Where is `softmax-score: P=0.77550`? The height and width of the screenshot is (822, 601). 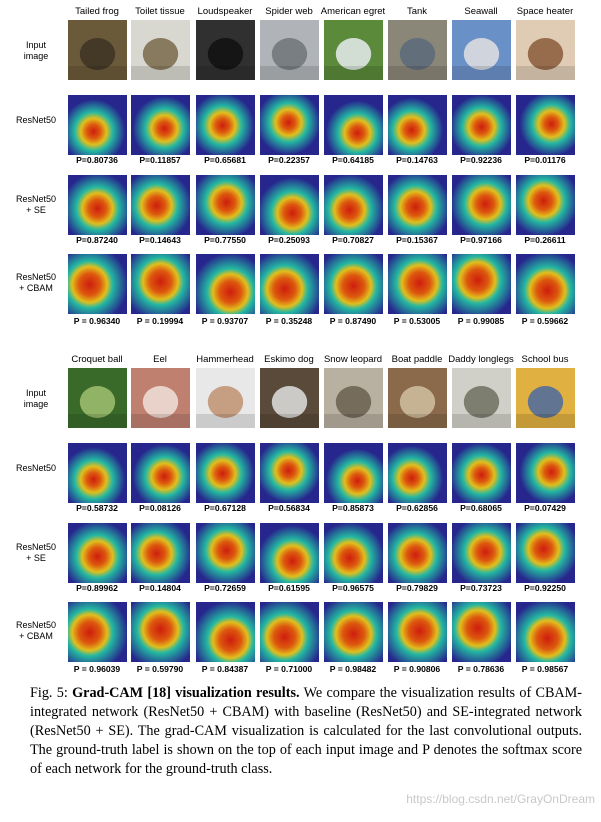 softmax-score: P=0.77550 is located at coordinates (225, 240).